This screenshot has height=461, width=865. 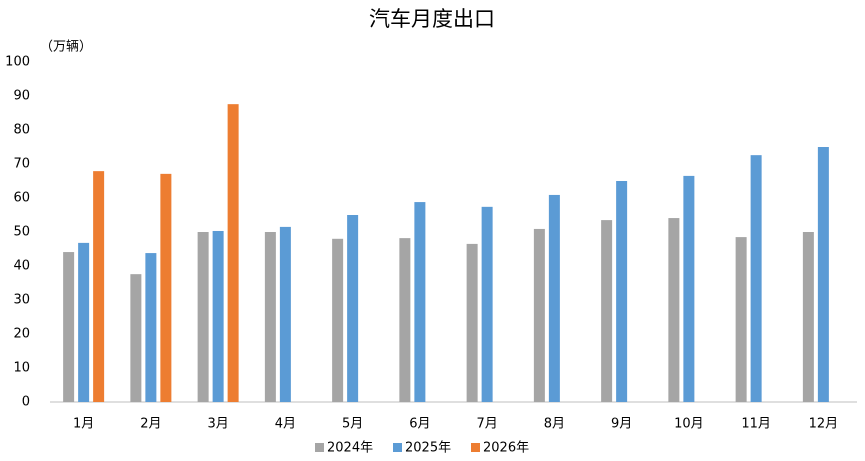 I want to click on x-tick-label: 4月, so click(x=285, y=424).